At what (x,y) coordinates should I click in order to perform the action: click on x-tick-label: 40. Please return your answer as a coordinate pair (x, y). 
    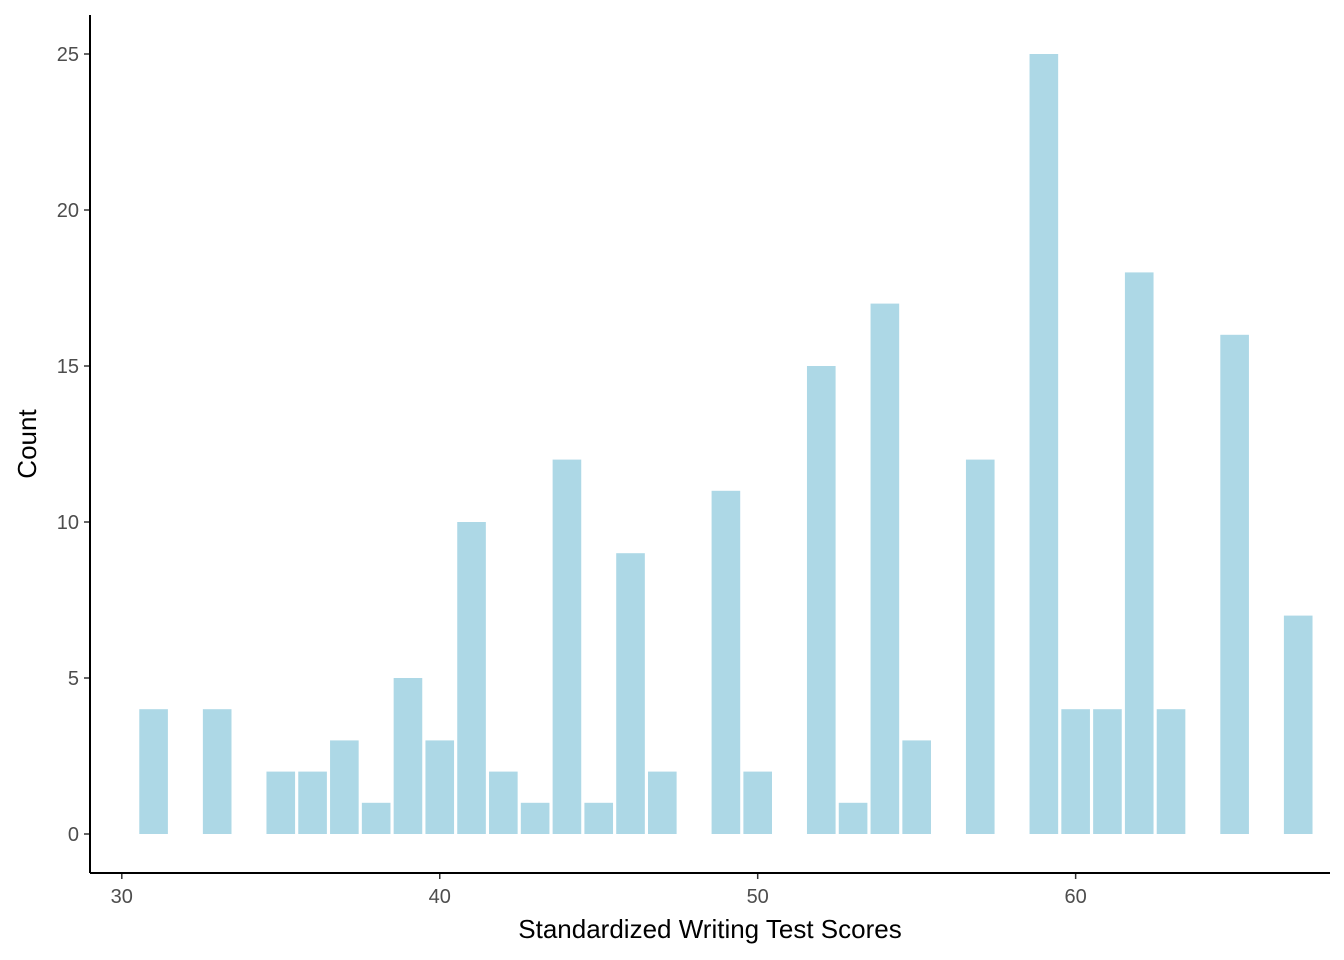
    Looking at the image, I should click on (440, 897).